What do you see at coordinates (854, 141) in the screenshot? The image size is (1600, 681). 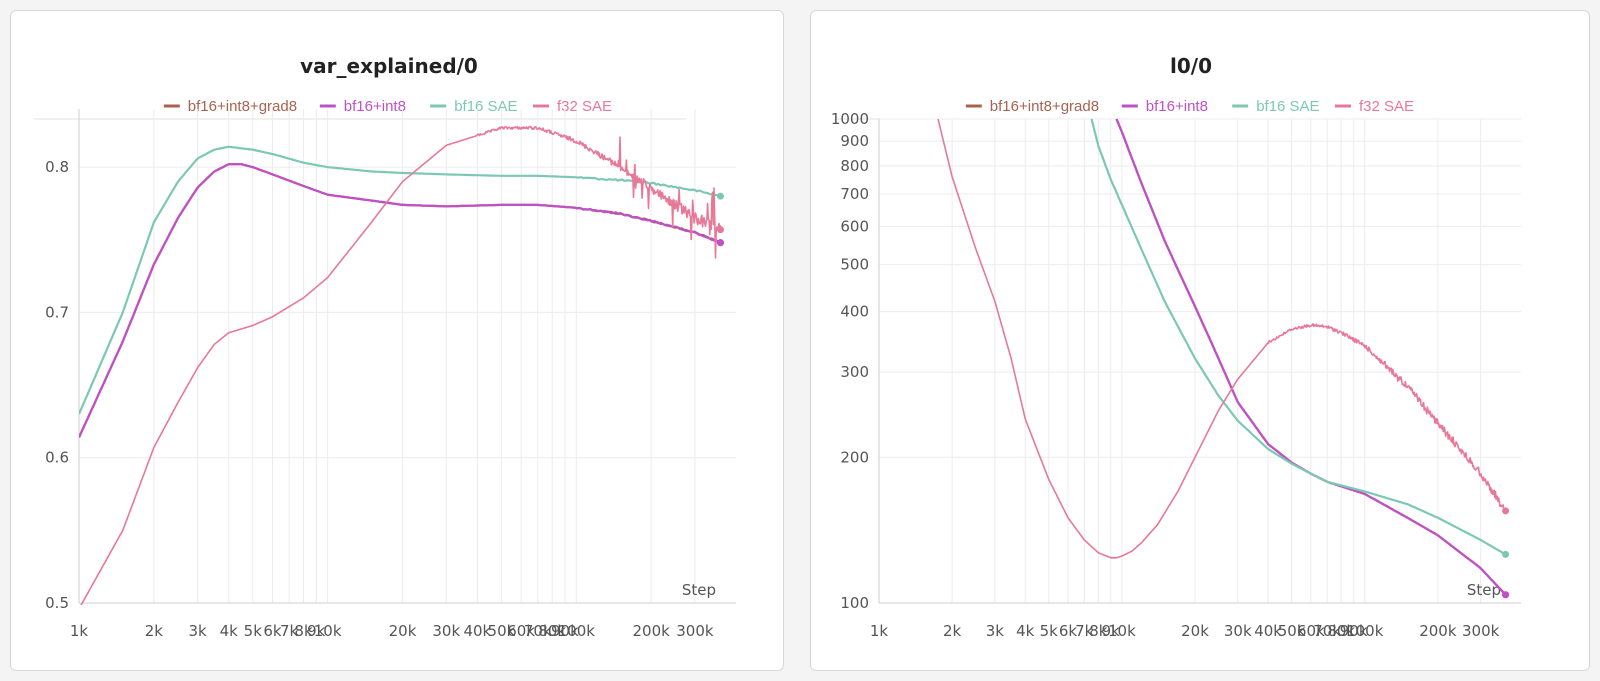 I see `y-tick-label: 900` at bounding box center [854, 141].